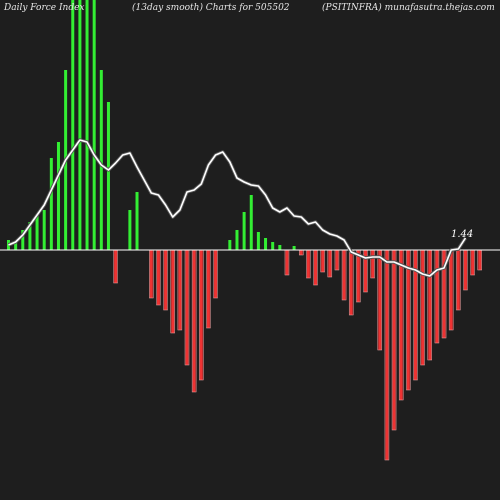 The height and width of the screenshot is (500, 500). What do you see at coordinates (462, 234) in the screenshot?
I see `last-value-label: 1.44` at bounding box center [462, 234].